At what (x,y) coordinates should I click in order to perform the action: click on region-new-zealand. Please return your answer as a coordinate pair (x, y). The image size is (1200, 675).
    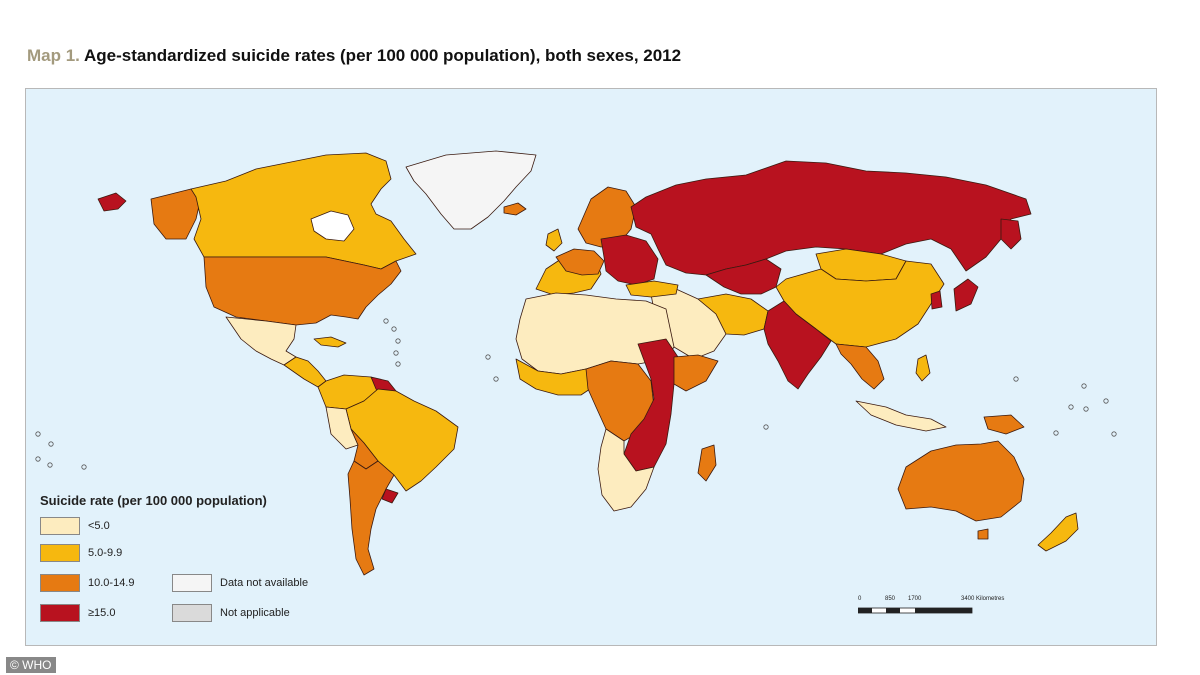
    Looking at the image, I should click on (1058, 532).